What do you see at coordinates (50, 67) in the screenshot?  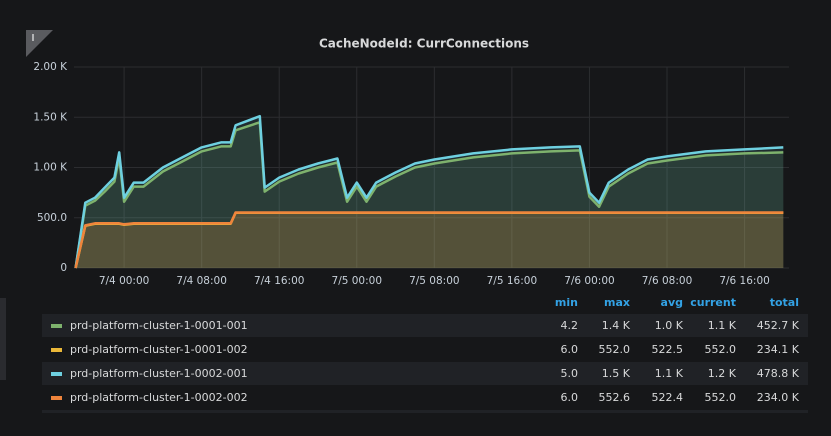 I see `y-tick-label: 2.00 K` at bounding box center [50, 67].